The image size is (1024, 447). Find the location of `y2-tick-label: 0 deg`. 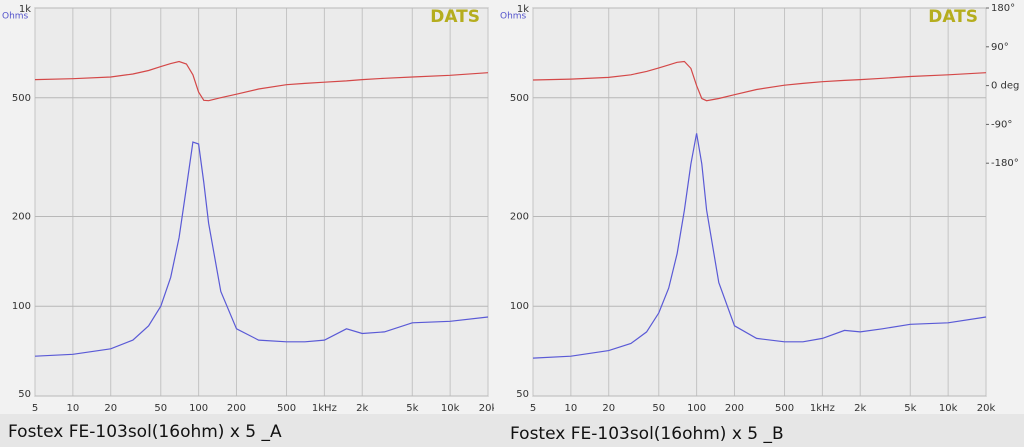

y2-tick-label: 0 deg is located at coordinates (1005, 86).